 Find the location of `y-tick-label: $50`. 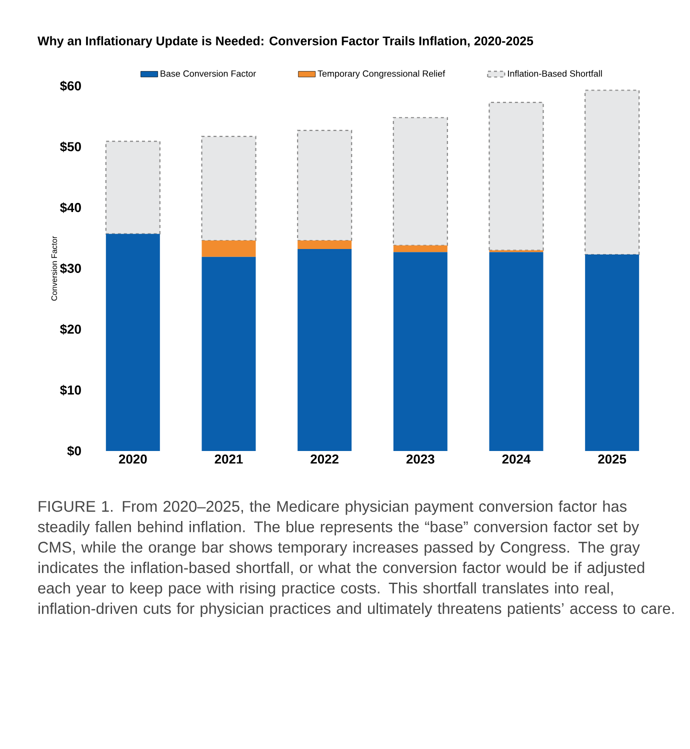

y-tick-label: $50 is located at coordinates (70, 147).